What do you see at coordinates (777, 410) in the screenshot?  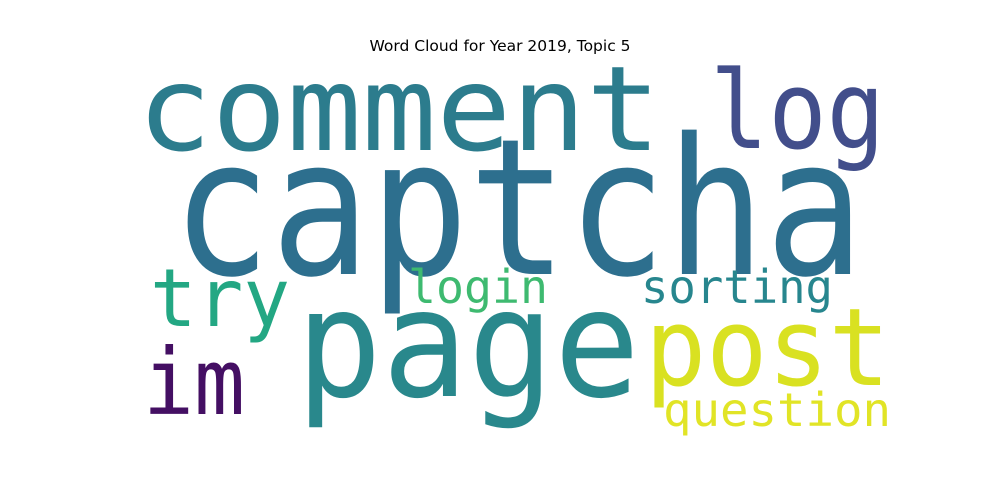 I see `word-question: question` at bounding box center [777, 410].